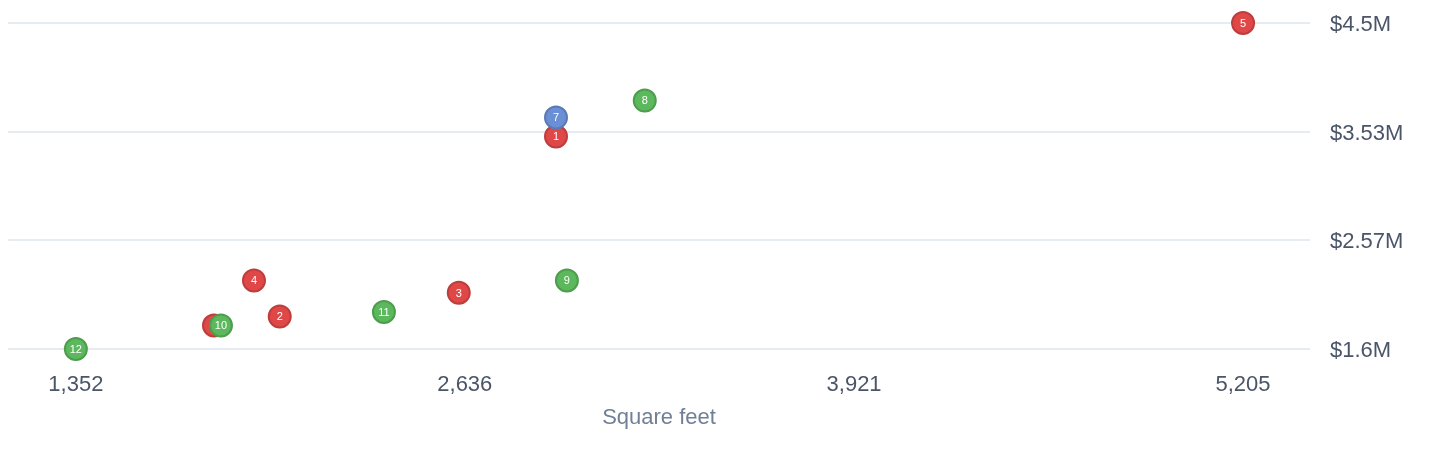  Describe the element at coordinates (1361, 23) in the screenshot. I see `y-tick-label: $4.5M` at that location.